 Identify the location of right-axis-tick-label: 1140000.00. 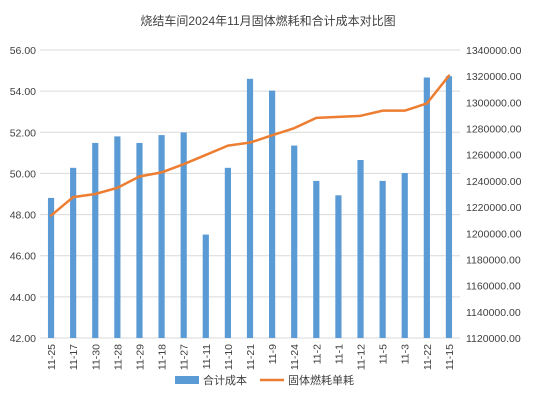
(493, 313).